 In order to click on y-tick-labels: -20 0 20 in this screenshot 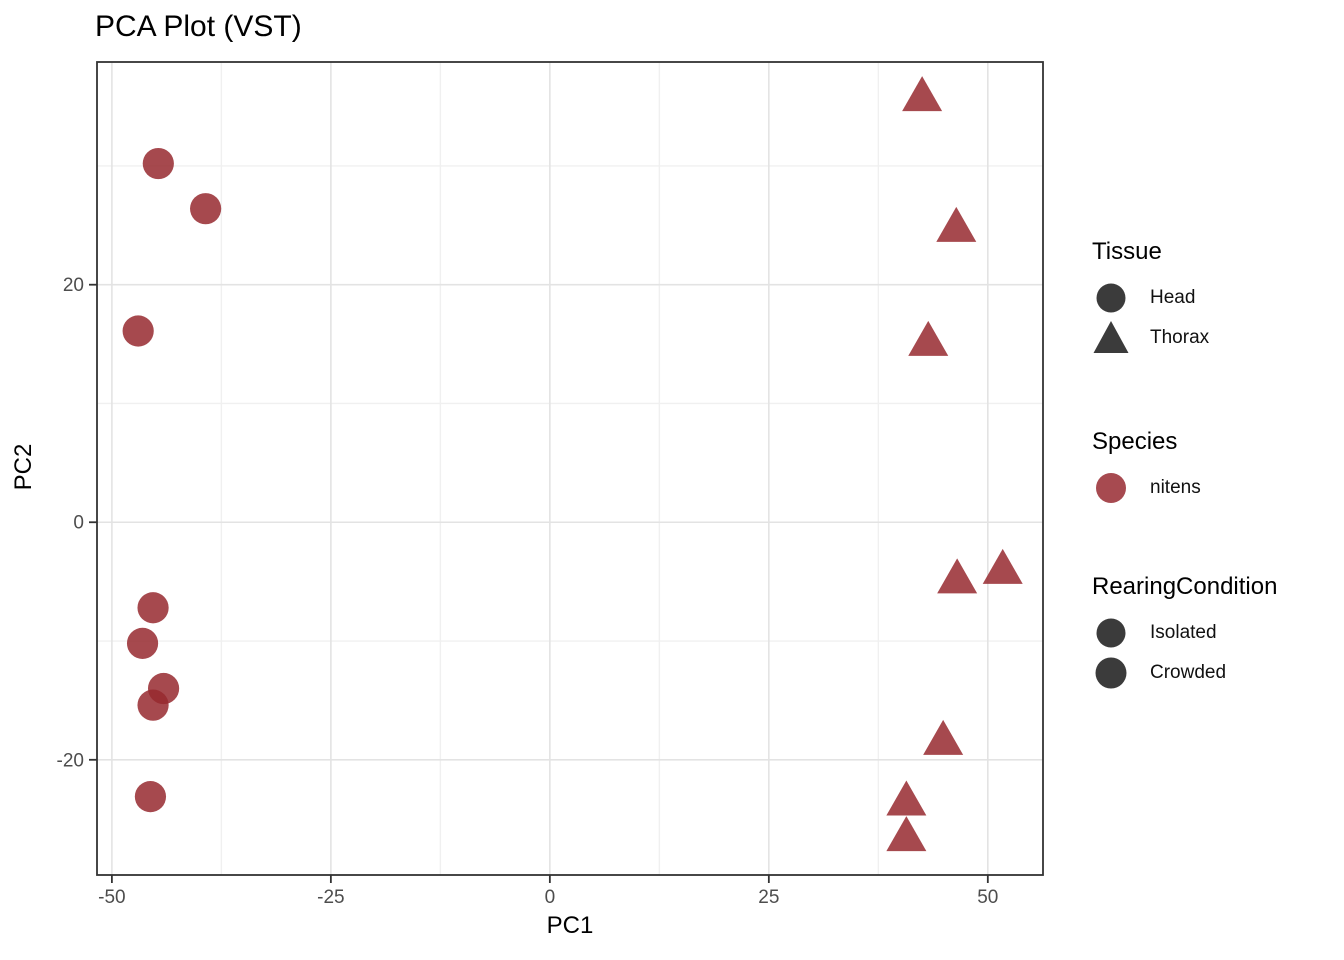, I will do `click(70, 523)`.